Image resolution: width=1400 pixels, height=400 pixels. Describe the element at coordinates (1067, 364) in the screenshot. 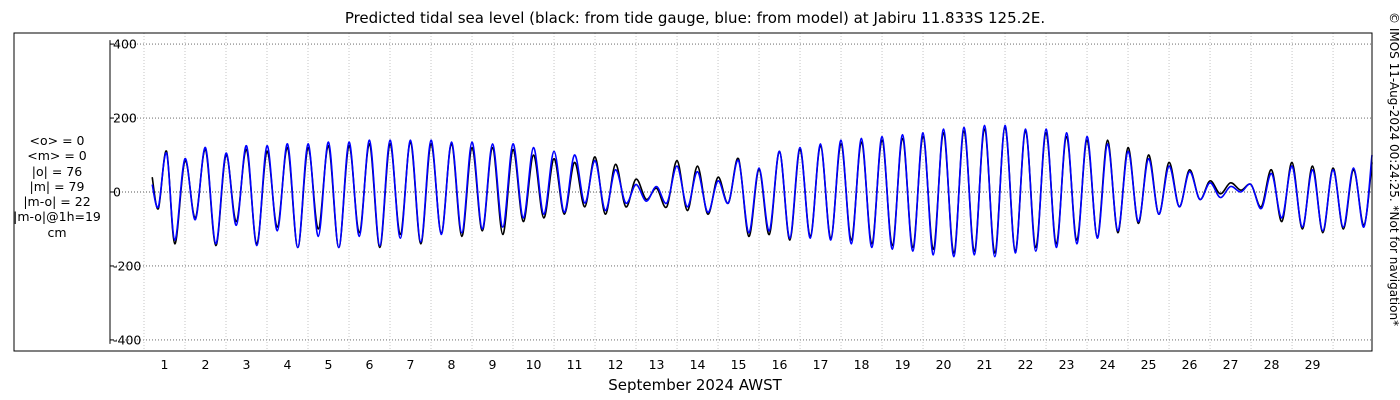

I see `x-tick-label: 23` at that location.